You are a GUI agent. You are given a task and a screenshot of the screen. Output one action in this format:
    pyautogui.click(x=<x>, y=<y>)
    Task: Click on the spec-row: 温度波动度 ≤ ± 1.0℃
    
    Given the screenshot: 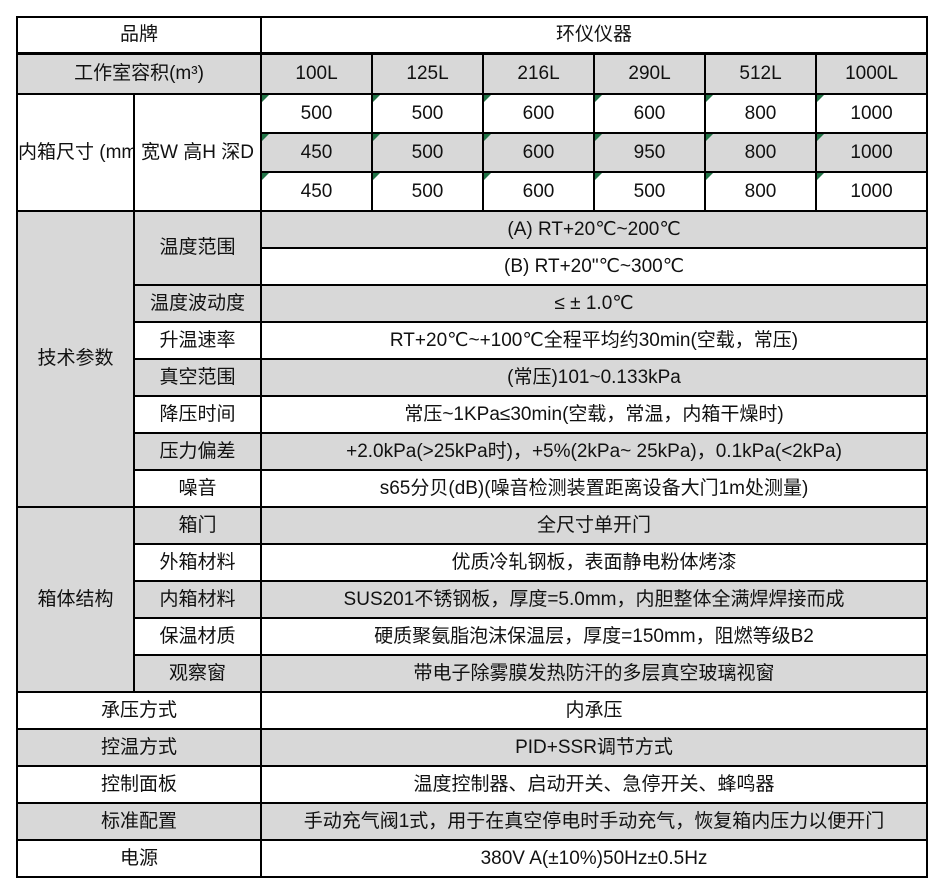 What is the action you would take?
    pyautogui.click(x=473, y=303)
    